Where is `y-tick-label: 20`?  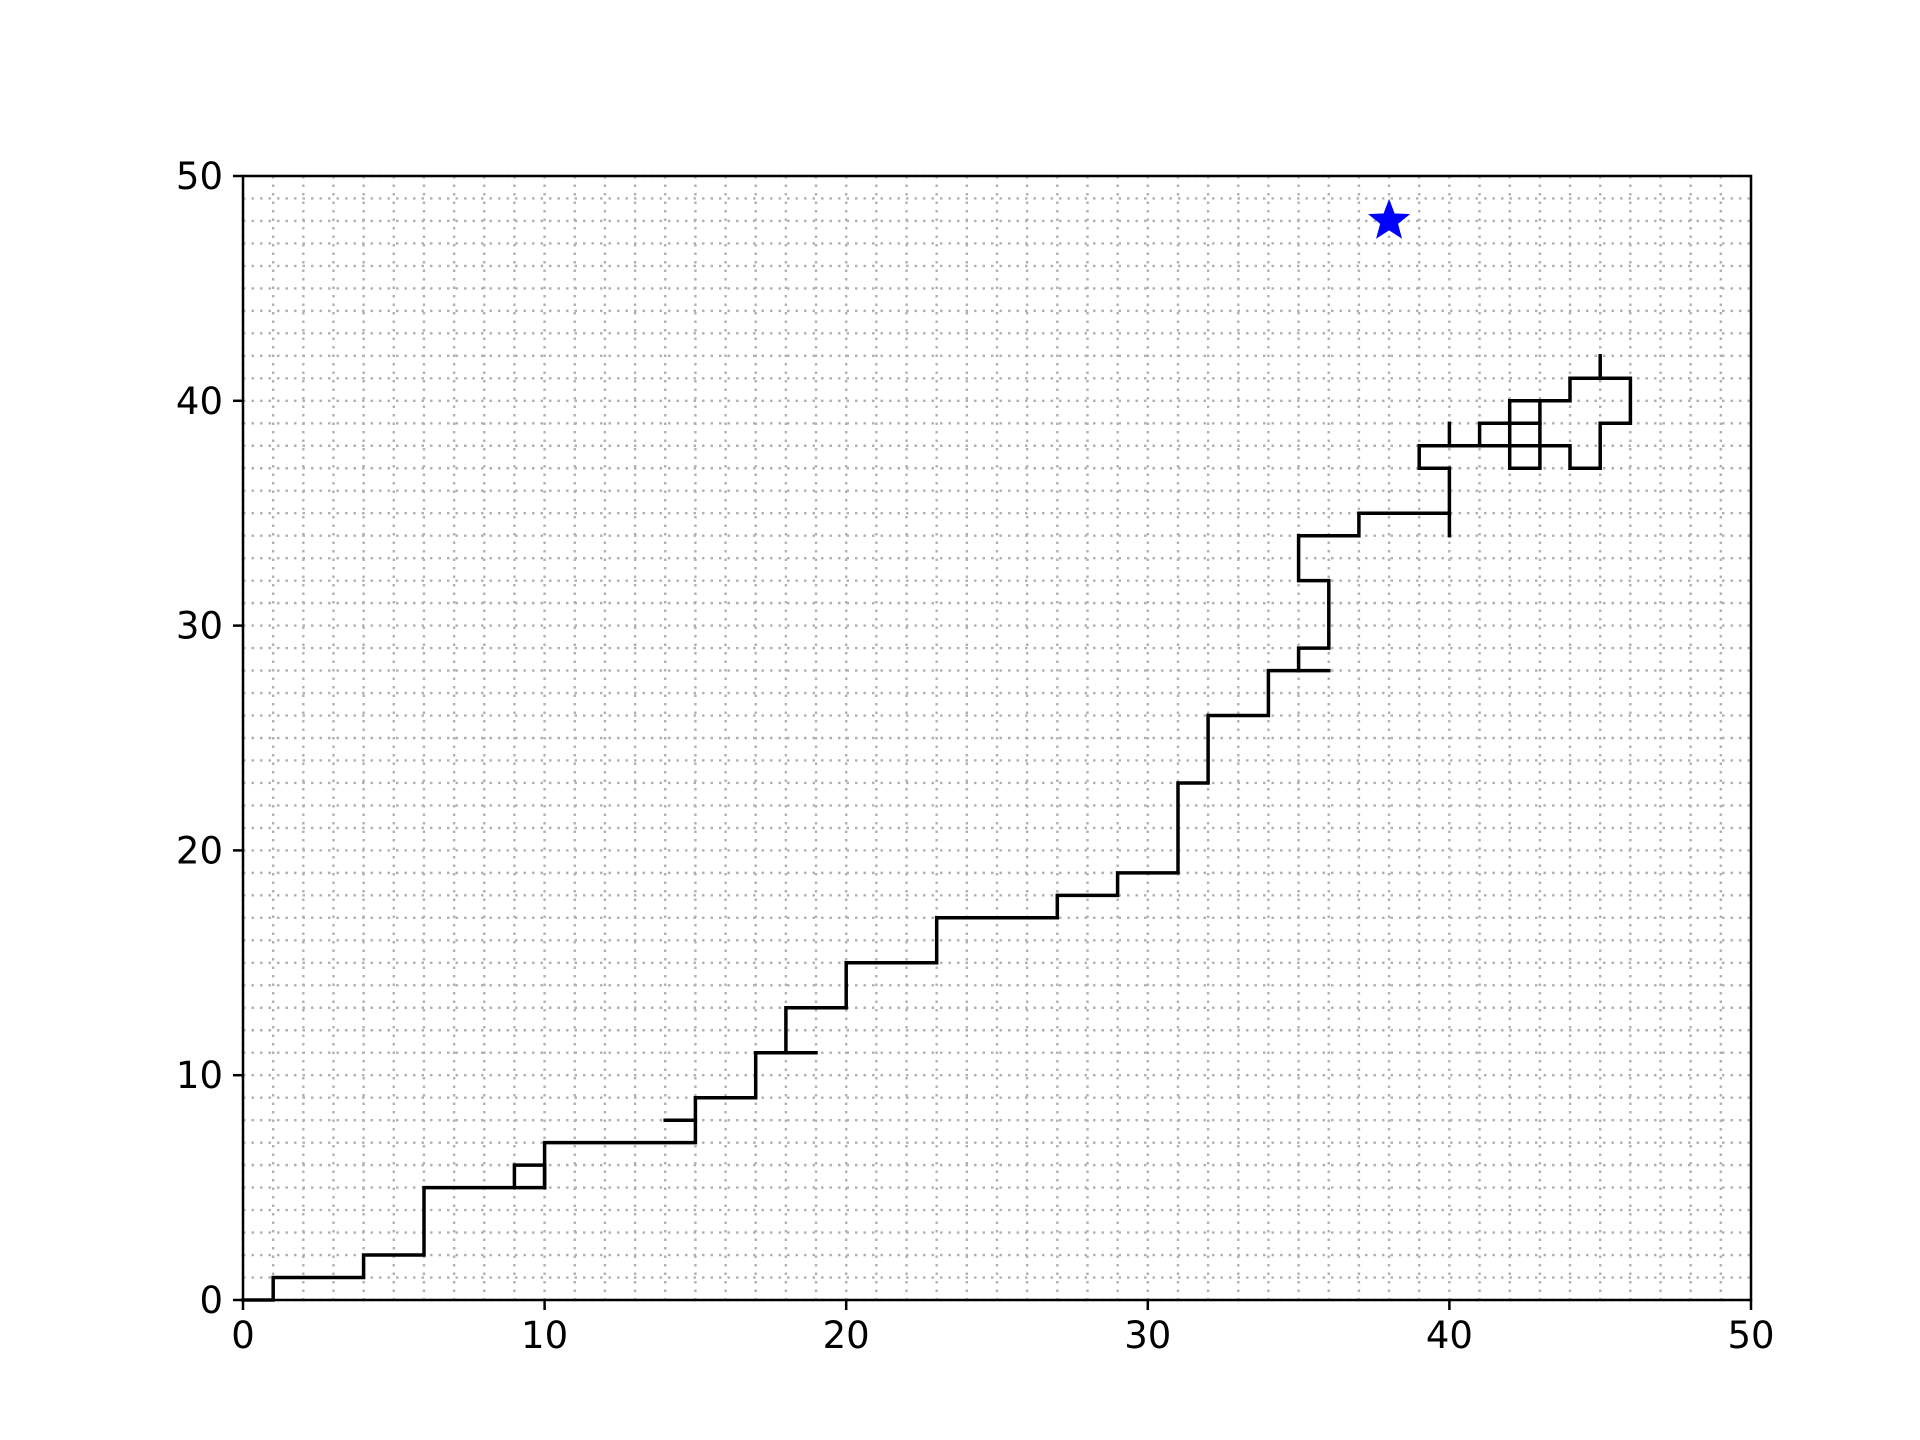
y-tick-label: 20 is located at coordinates (199, 850).